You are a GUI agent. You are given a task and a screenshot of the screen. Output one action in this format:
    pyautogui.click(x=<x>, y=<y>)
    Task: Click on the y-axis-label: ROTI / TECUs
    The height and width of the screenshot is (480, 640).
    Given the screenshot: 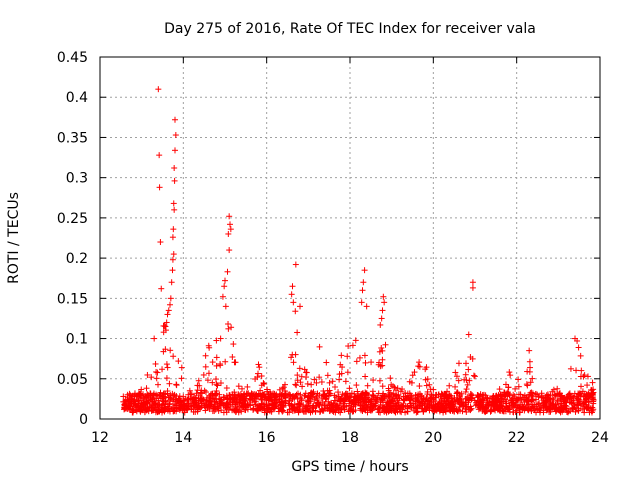 What is the action you would take?
    pyautogui.click(x=14, y=238)
    